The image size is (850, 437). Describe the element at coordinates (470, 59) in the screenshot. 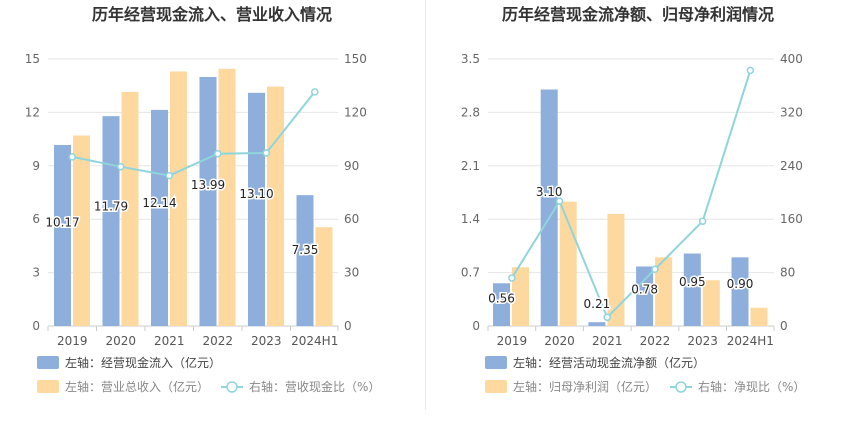

I see `y-left-tick-label: 3.5` at that location.